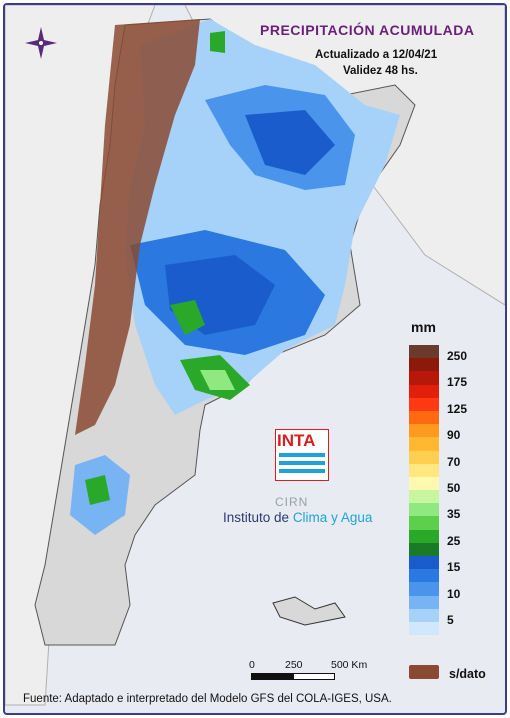 Image resolution: width=510 pixels, height=718 pixels. What do you see at coordinates (302, 455) in the screenshot?
I see `inta-logo` at bounding box center [302, 455].